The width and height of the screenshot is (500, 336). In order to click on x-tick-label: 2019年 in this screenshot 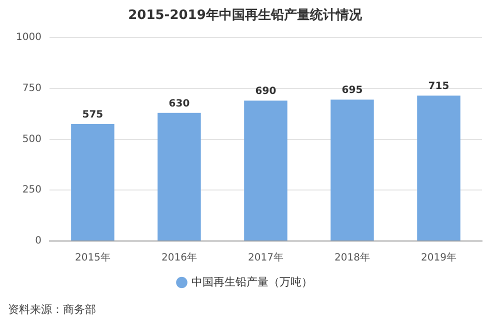, I will do `click(438, 258)`.